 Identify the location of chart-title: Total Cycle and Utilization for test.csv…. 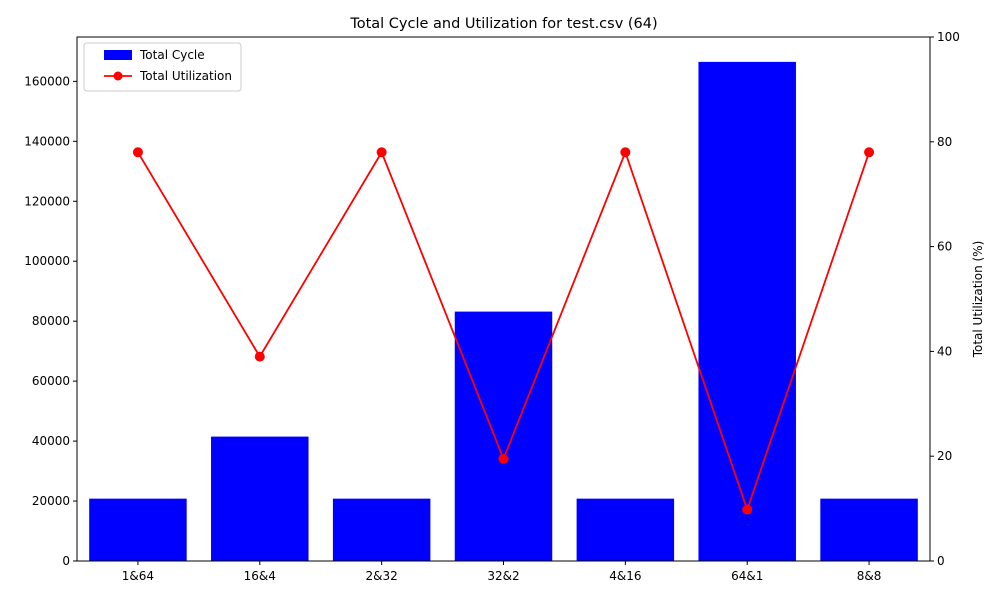
(503, 24).